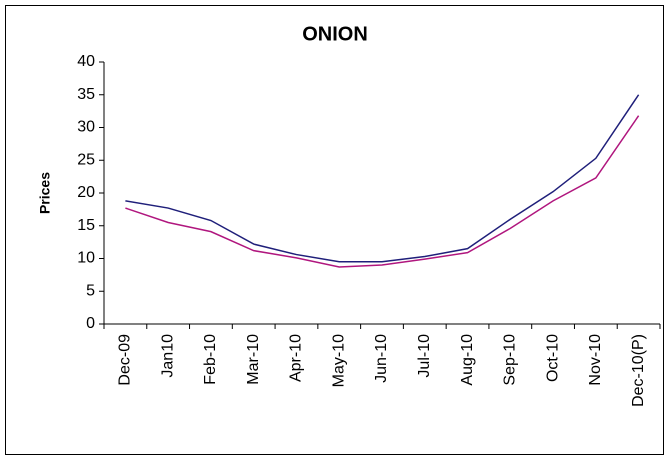 The image size is (669, 460). What do you see at coordinates (86, 94) in the screenshot?
I see `y-tick-label: 35` at bounding box center [86, 94].